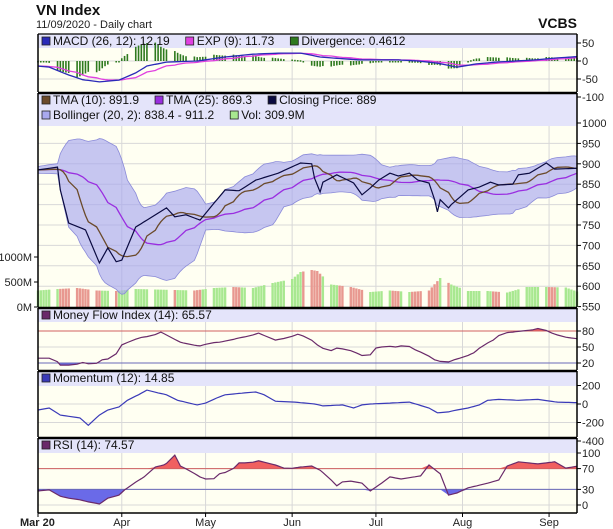  Describe the element at coordinates (591, 267) in the screenshot. I see `y-tick-label: 650` at that location.